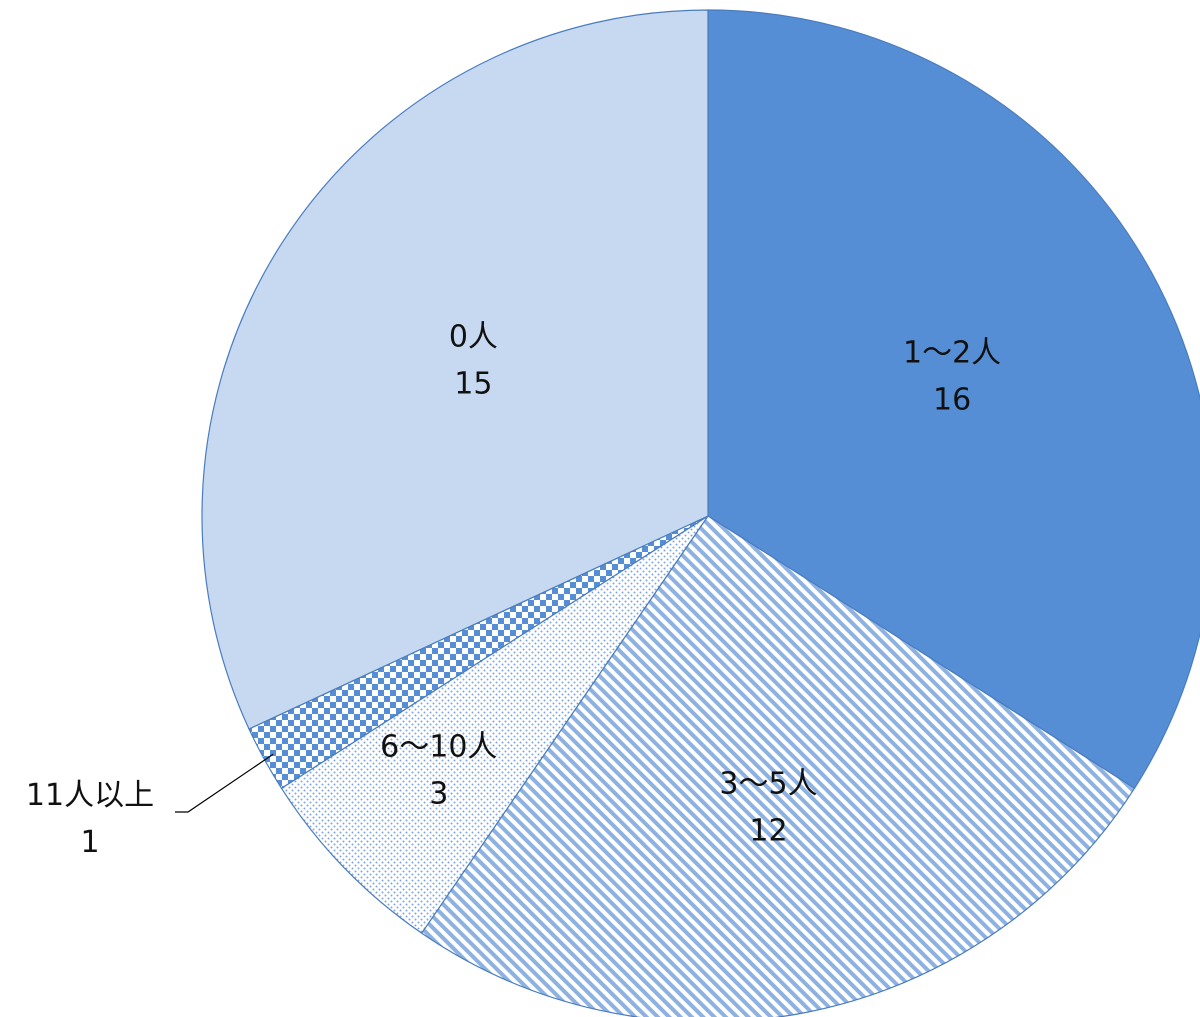  What do you see at coordinates (473, 336) in the screenshot?
I see `slice-category-label: 0人` at bounding box center [473, 336].